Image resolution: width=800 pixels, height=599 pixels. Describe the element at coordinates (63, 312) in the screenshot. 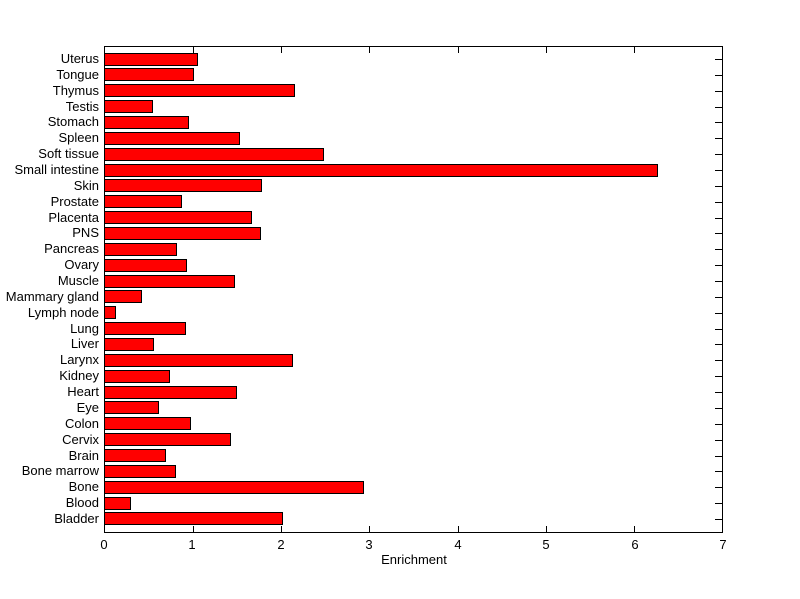

I see `y-tick-label: Lymph node` at that location.